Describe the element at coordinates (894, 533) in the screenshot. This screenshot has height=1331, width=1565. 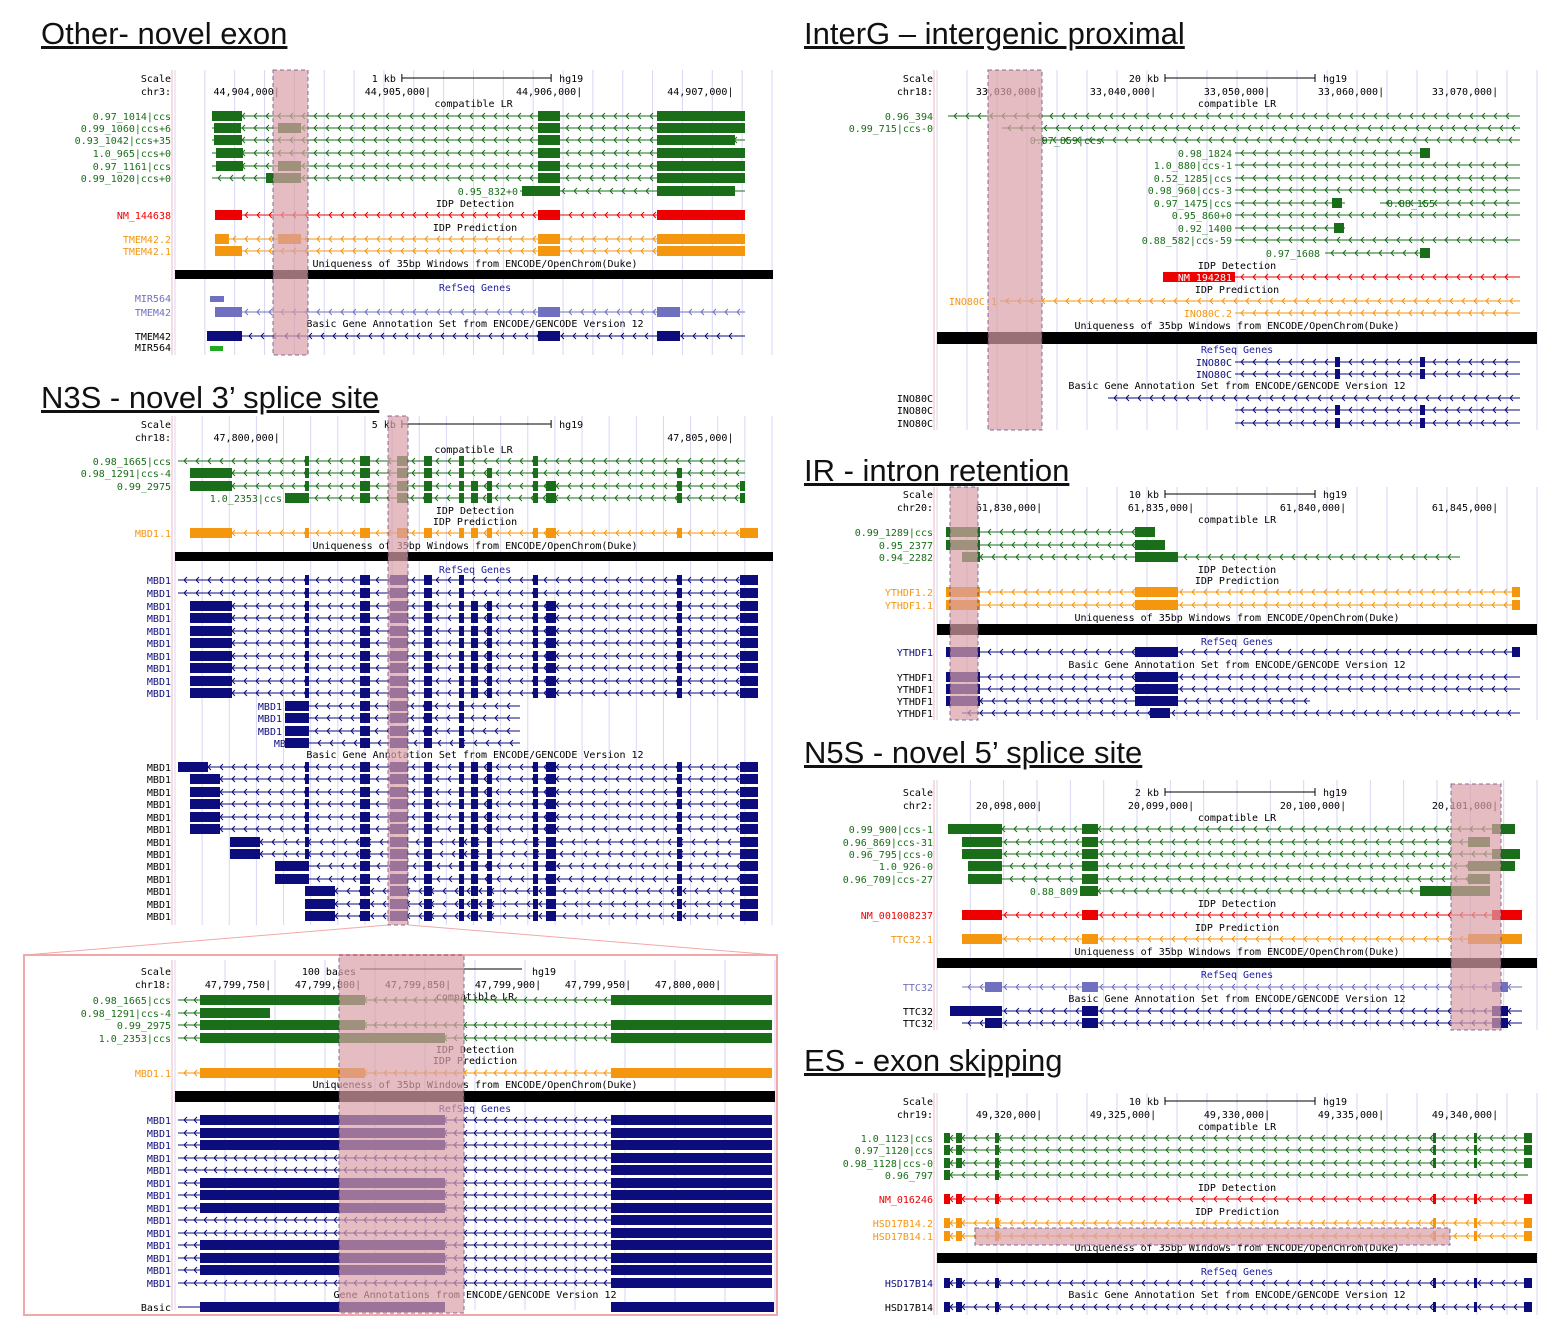
I see `ir-lr-transcript-label: 0.99_1289|ccs` at that location.